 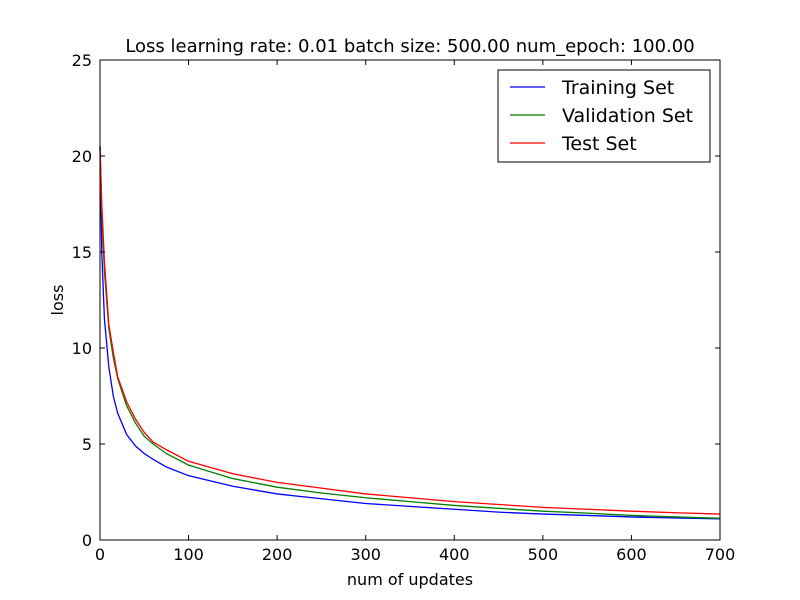 What do you see at coordinates (543, 554) in the screenshot?
I see `x-tick-label: 500` at bounding box center [543, 554].